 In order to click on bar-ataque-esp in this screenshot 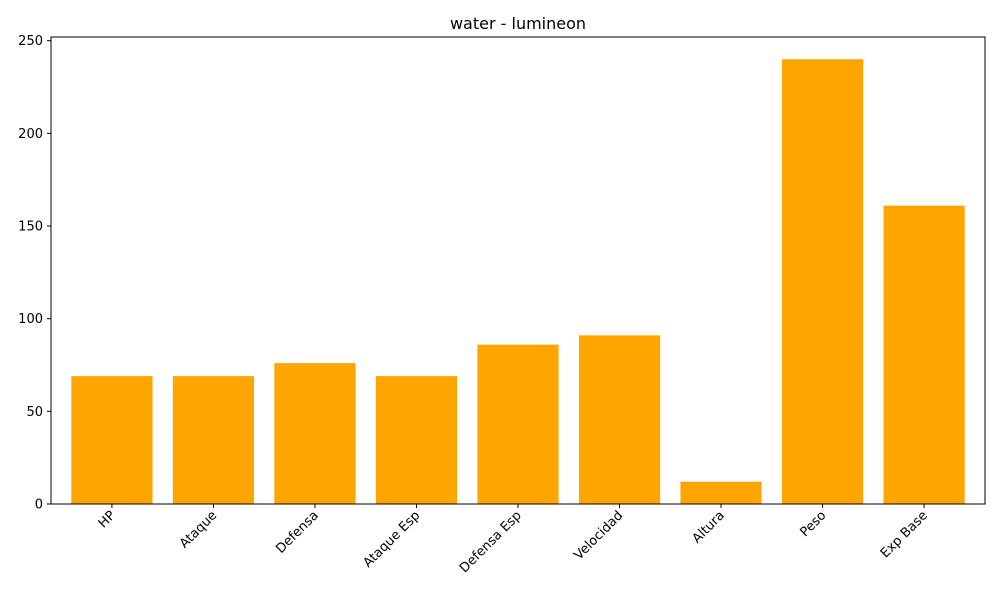, I will do `click(416, 440)`.